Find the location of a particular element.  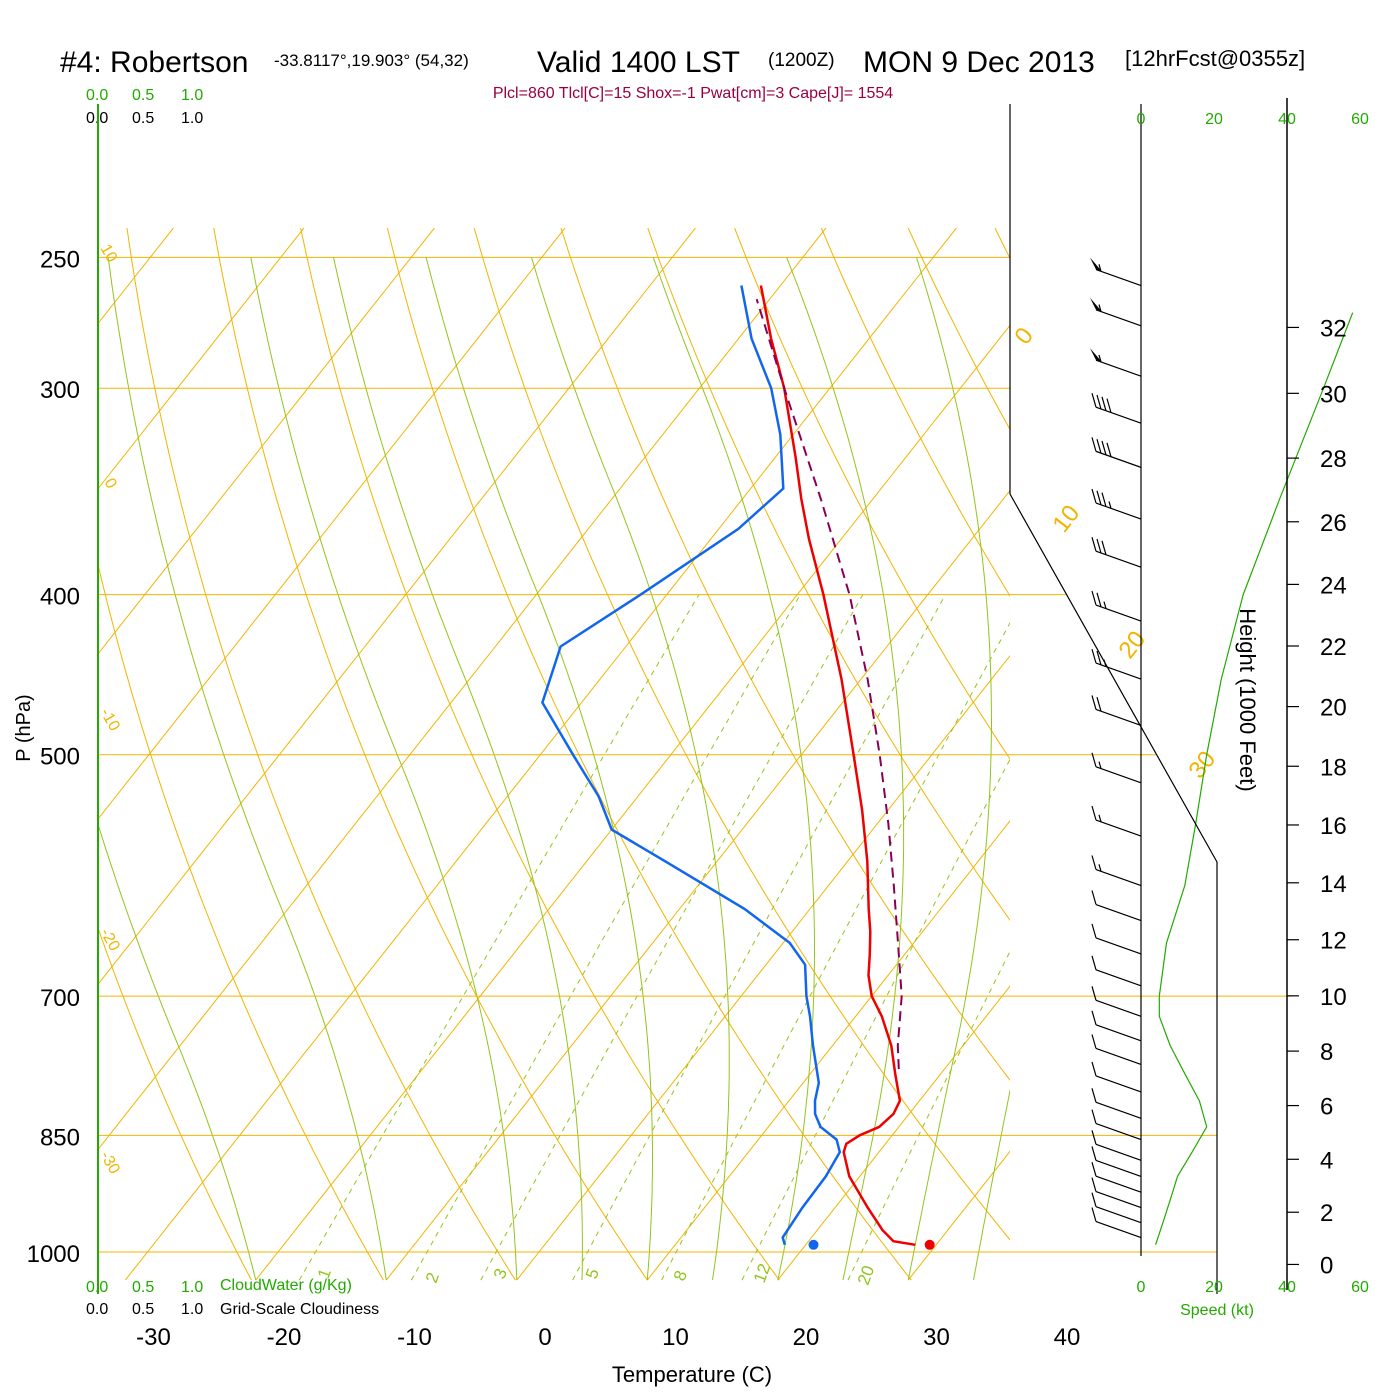

temperature-tick-label: 20 is located at coordinates (806, 1337).